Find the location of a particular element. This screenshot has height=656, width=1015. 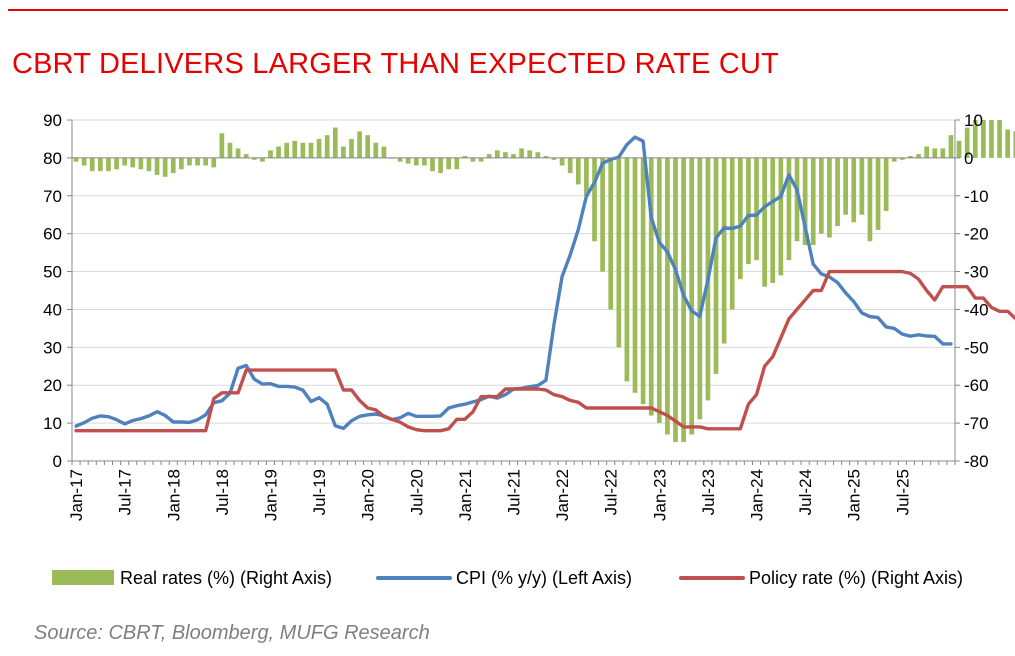

top-rule is located at coordinates (508, 10).